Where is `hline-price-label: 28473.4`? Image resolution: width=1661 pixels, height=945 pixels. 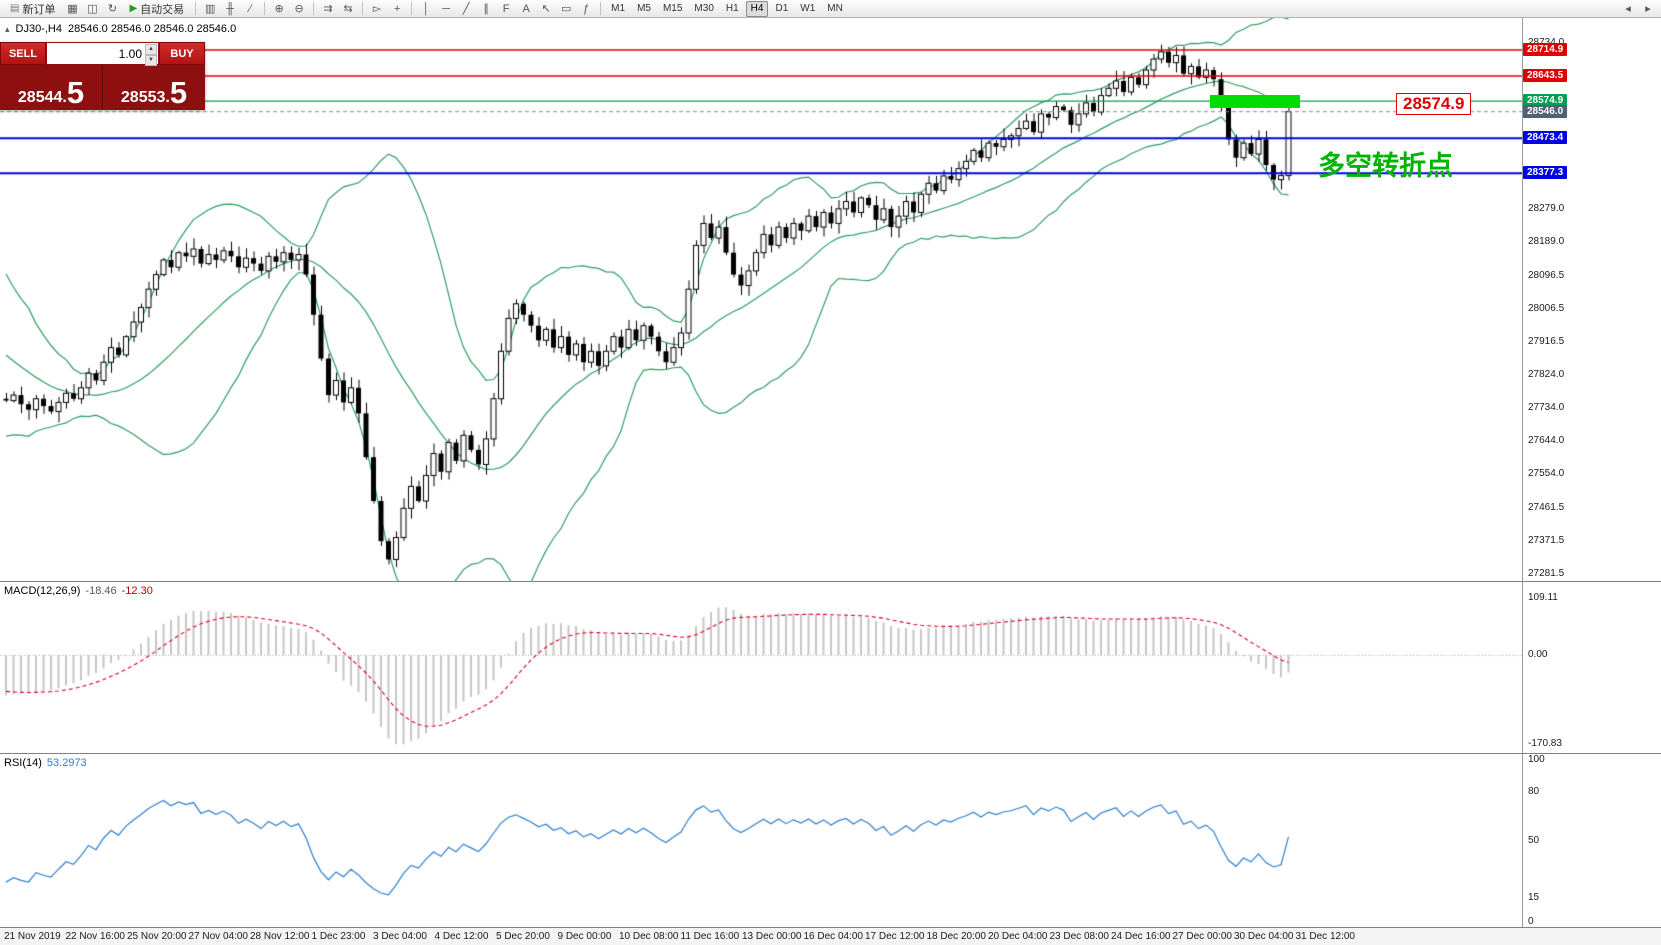 hline-price-label: 28473.4 is located at coordinates (1545, 138).